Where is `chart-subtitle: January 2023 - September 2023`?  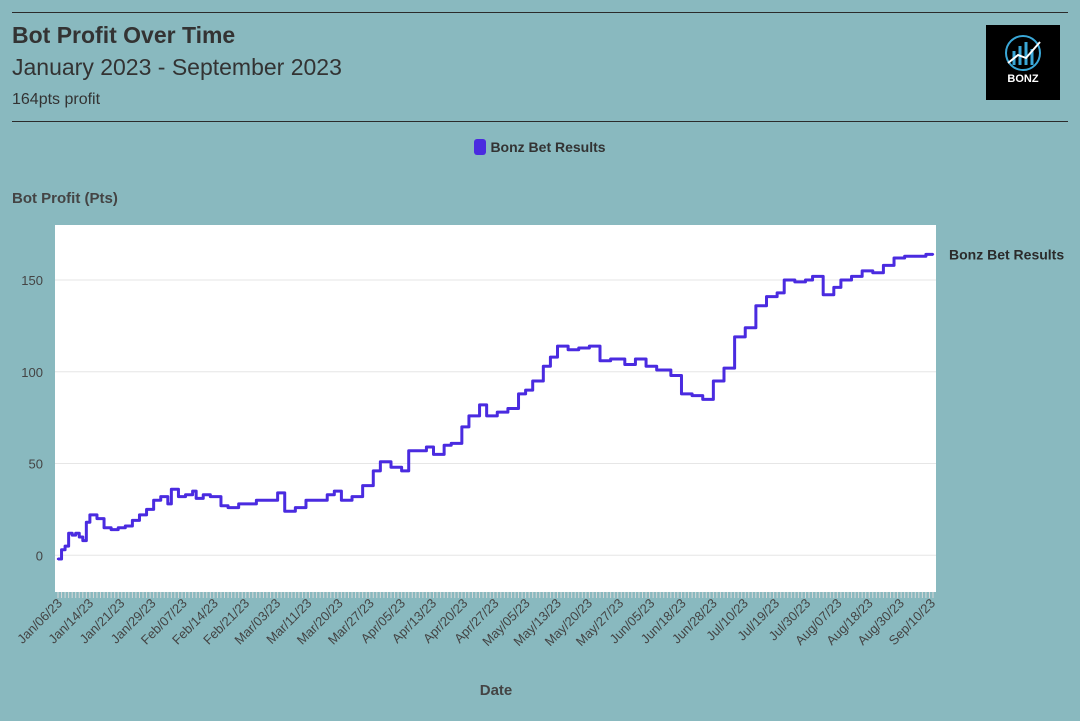
chart-subtitle: January 2023 - September 2023 is located at coordinates (177, 67).